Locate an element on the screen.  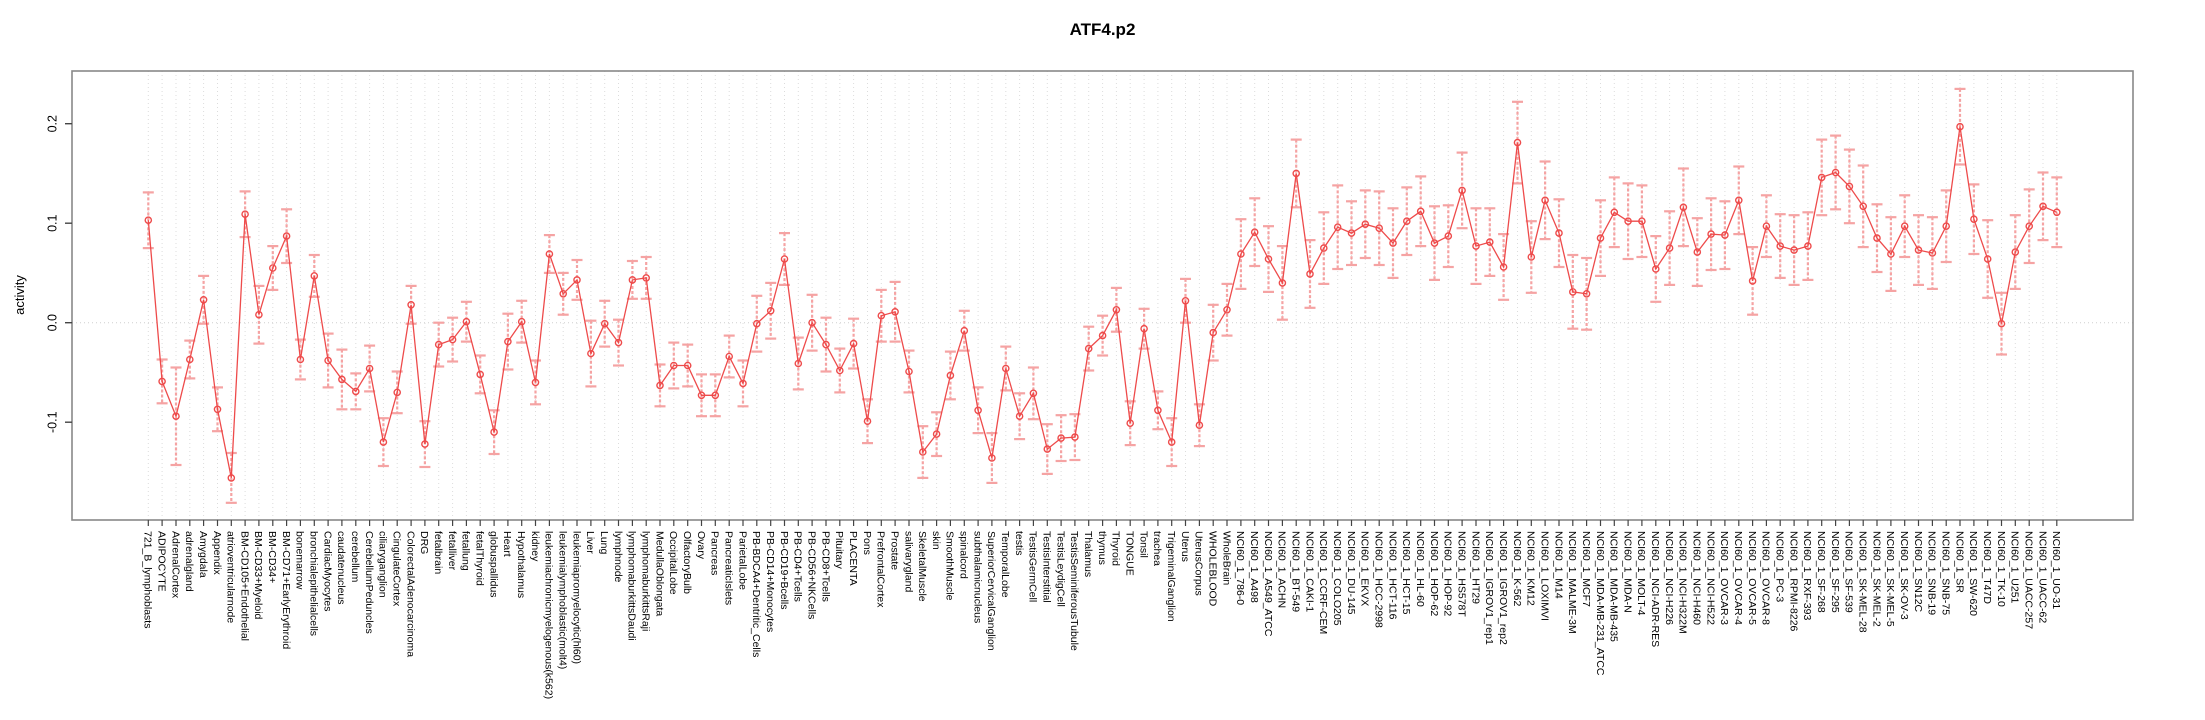
x-category-label: NCI60_1_LOXIMVI is located at coordinates (1544, 576).